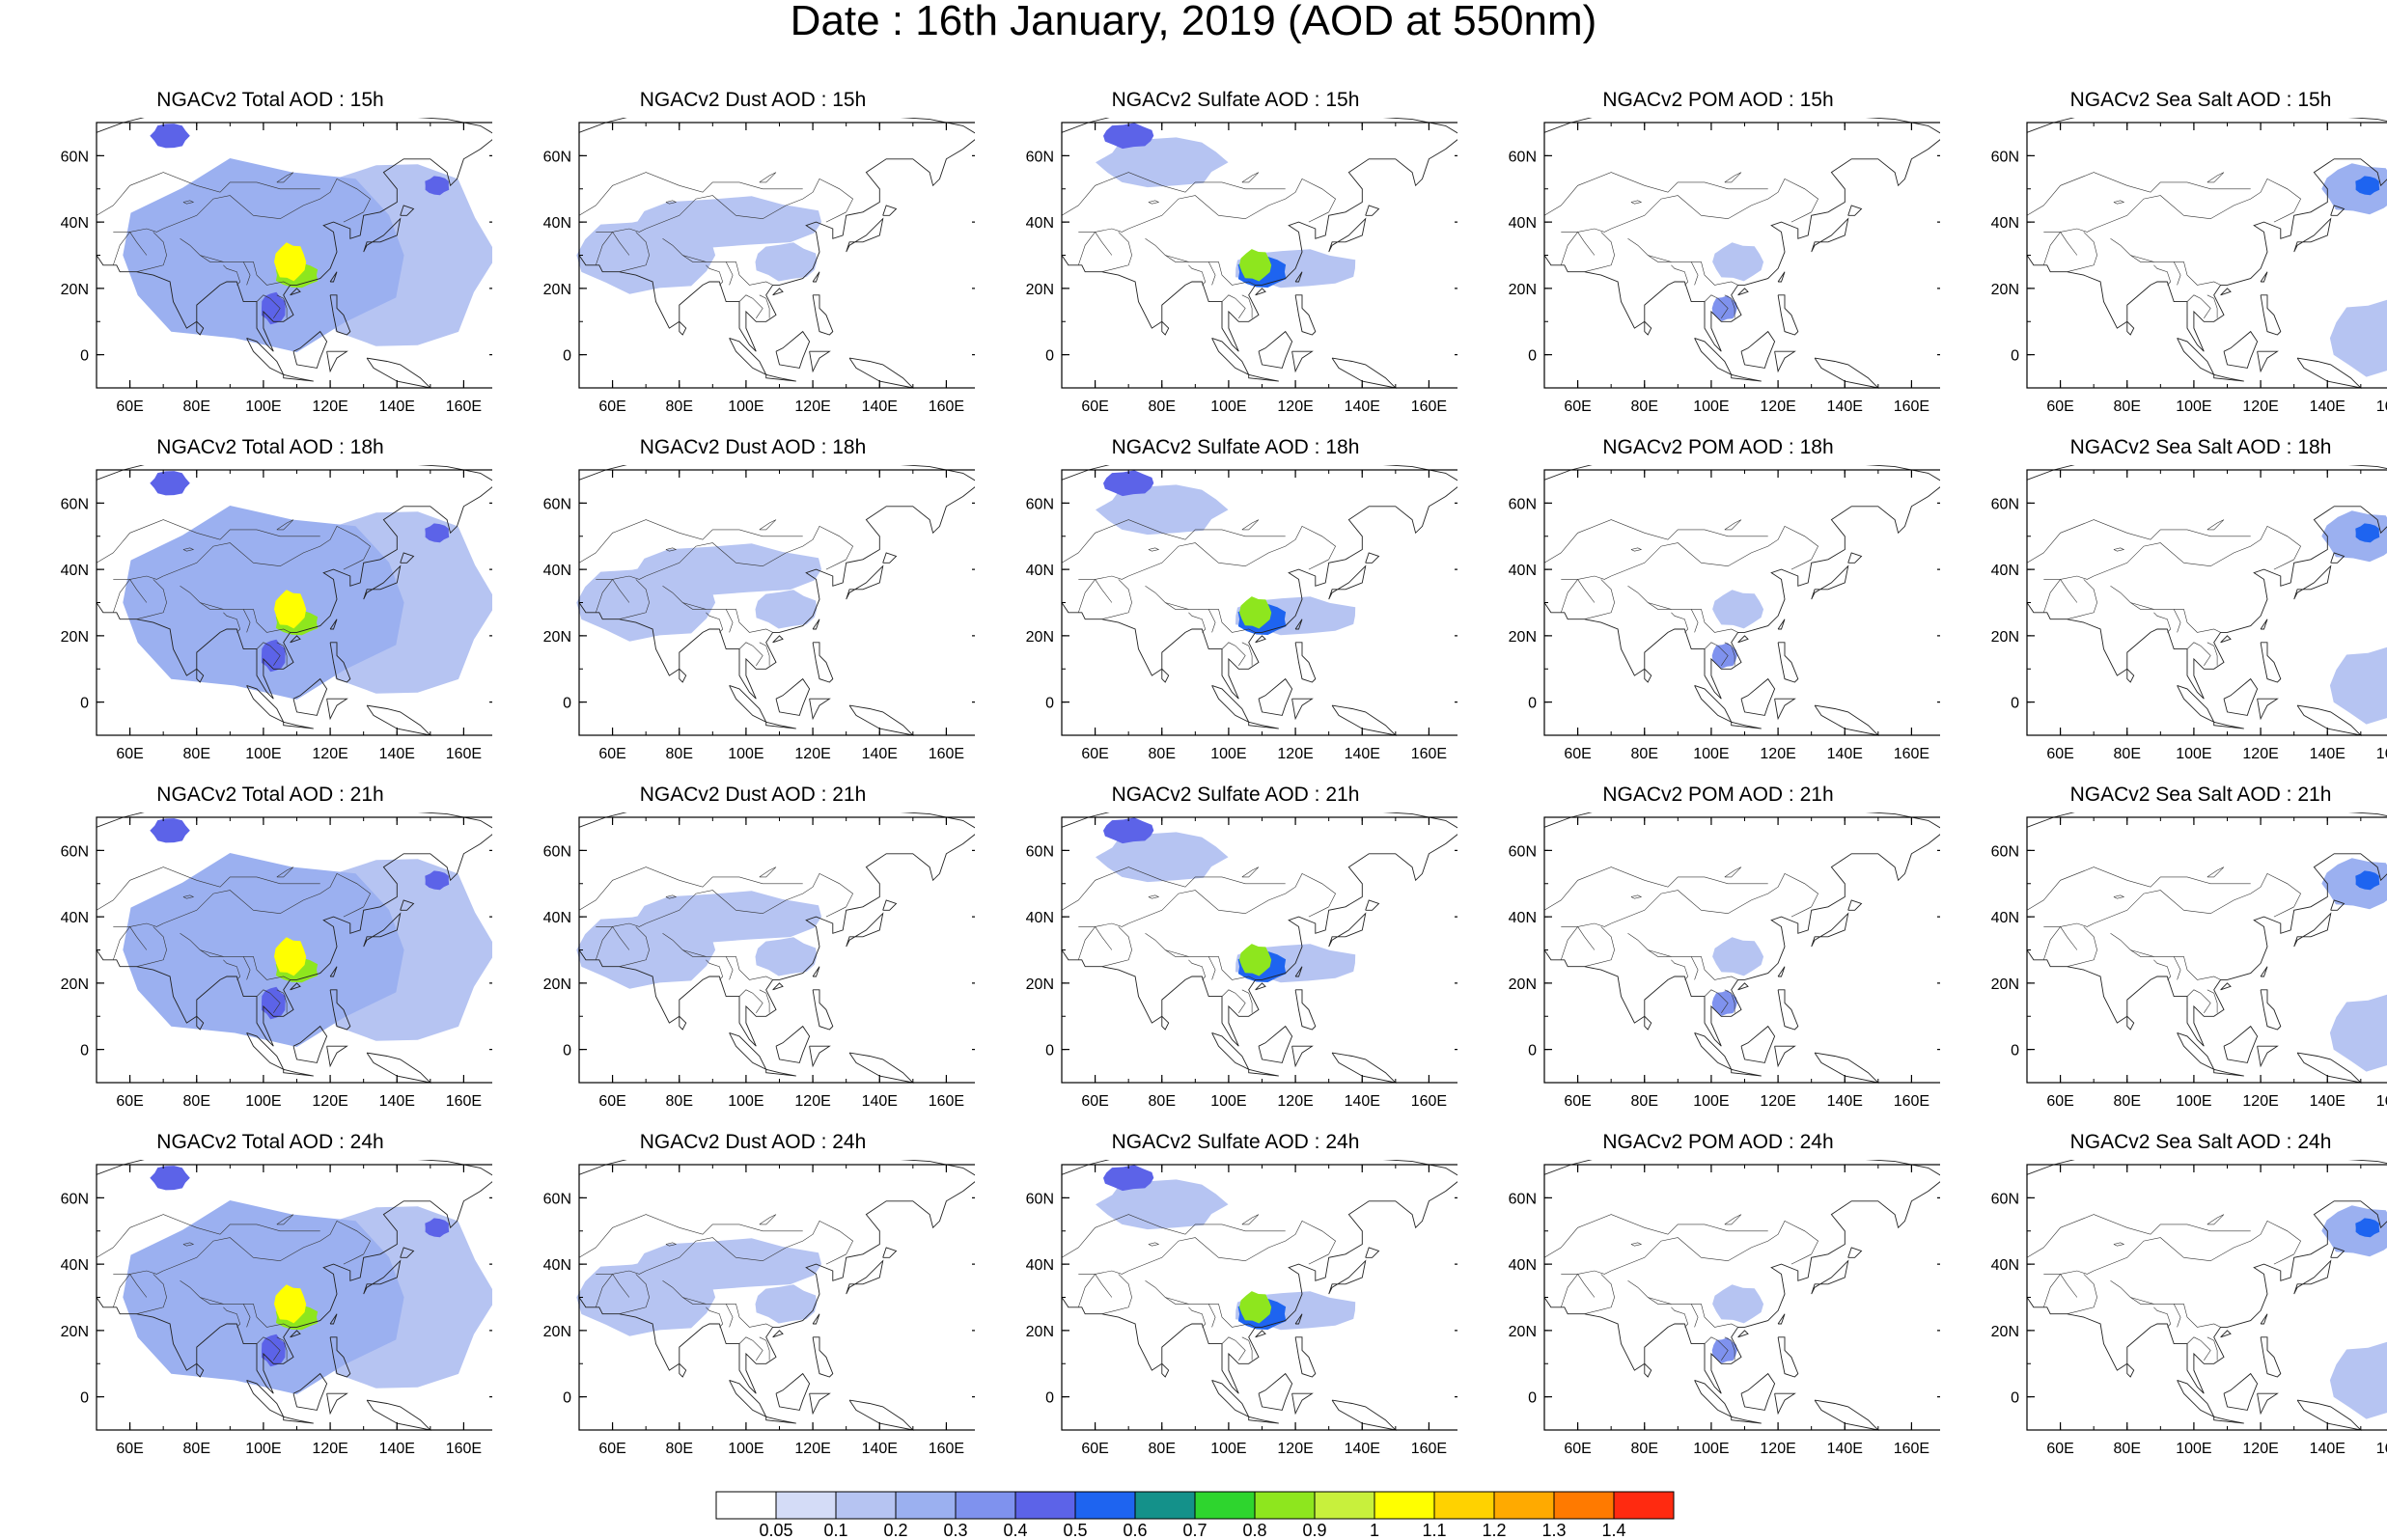  I want to click on y-tick-label: 40N, so click(1040, 918).